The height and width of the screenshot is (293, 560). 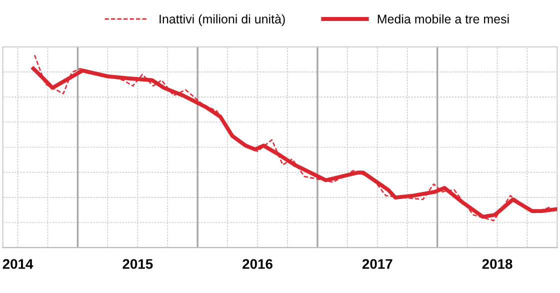 What do you see at coordinates (377, 264) in the screenshot?
I see `x-tick-label: 2017` at bounding box center [377, 264].